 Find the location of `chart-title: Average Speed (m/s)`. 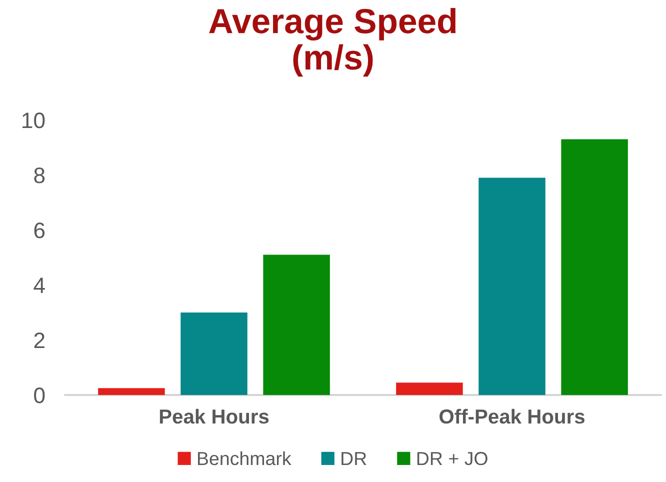

chart-title: Average Speed (m/s) is located at coordinates (332, 42).